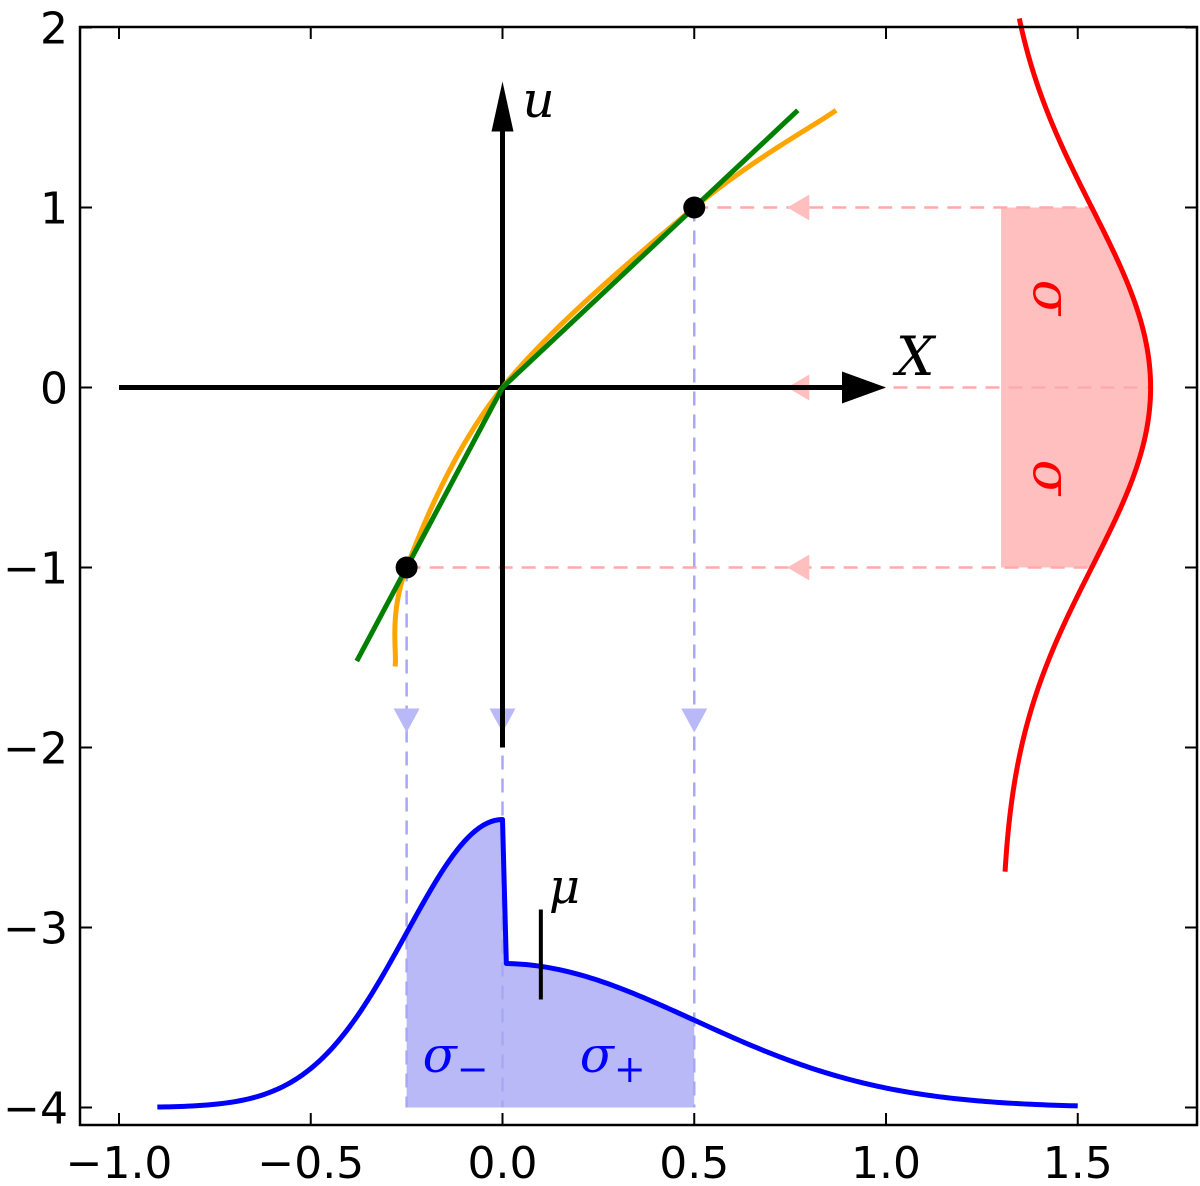  I want to click on y-tick-label: 0, so click(54, 389).